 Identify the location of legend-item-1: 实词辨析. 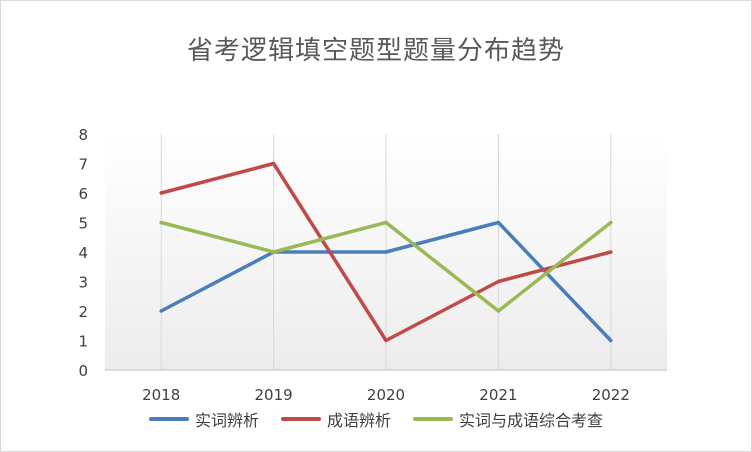
(203, 419).